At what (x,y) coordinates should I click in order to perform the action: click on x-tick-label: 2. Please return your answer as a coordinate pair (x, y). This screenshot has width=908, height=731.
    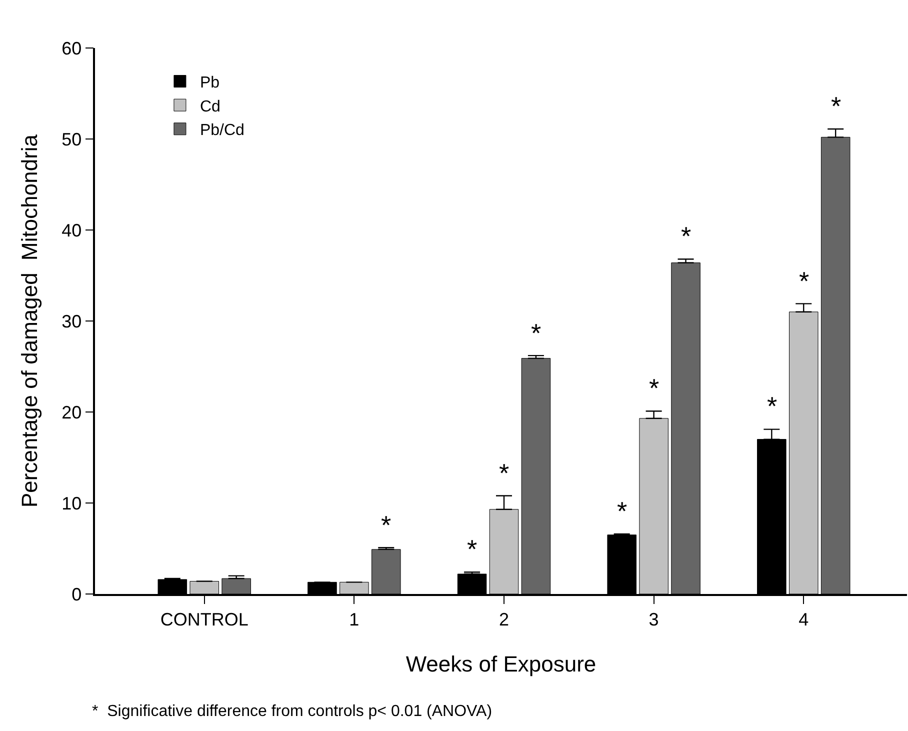
    Looking at the image, I should click on (504, 619).